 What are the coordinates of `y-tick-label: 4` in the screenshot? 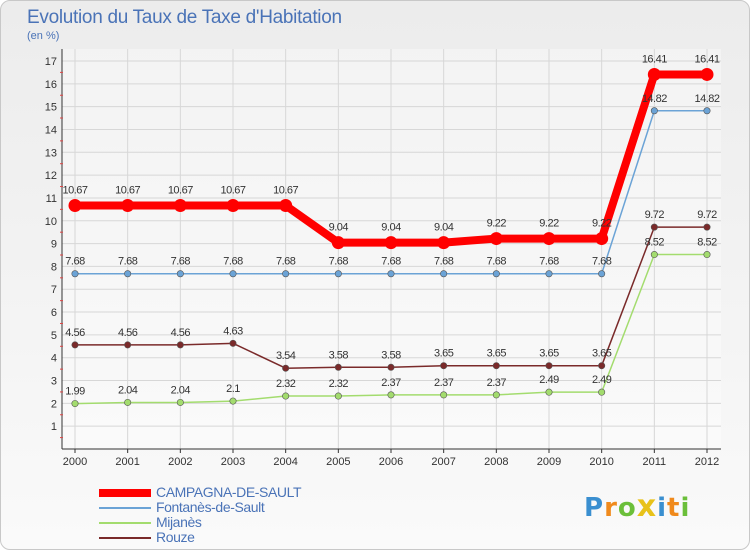 It's located at (54, 359).